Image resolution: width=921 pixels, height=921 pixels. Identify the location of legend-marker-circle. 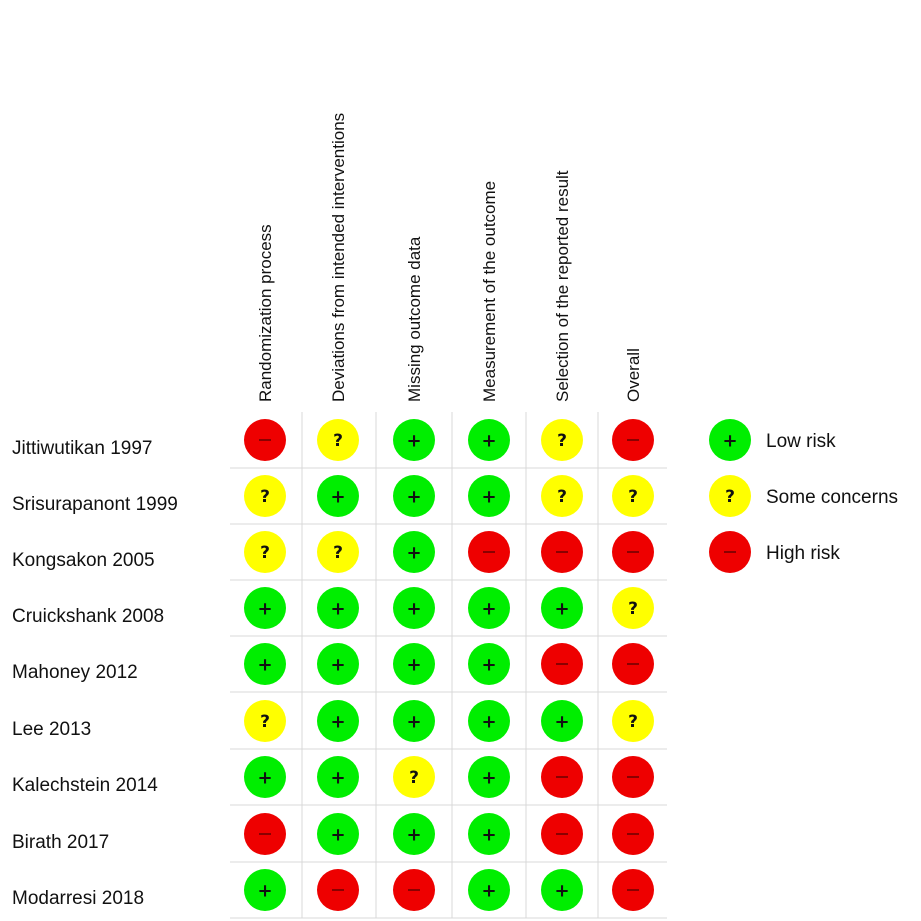
(730, 440).